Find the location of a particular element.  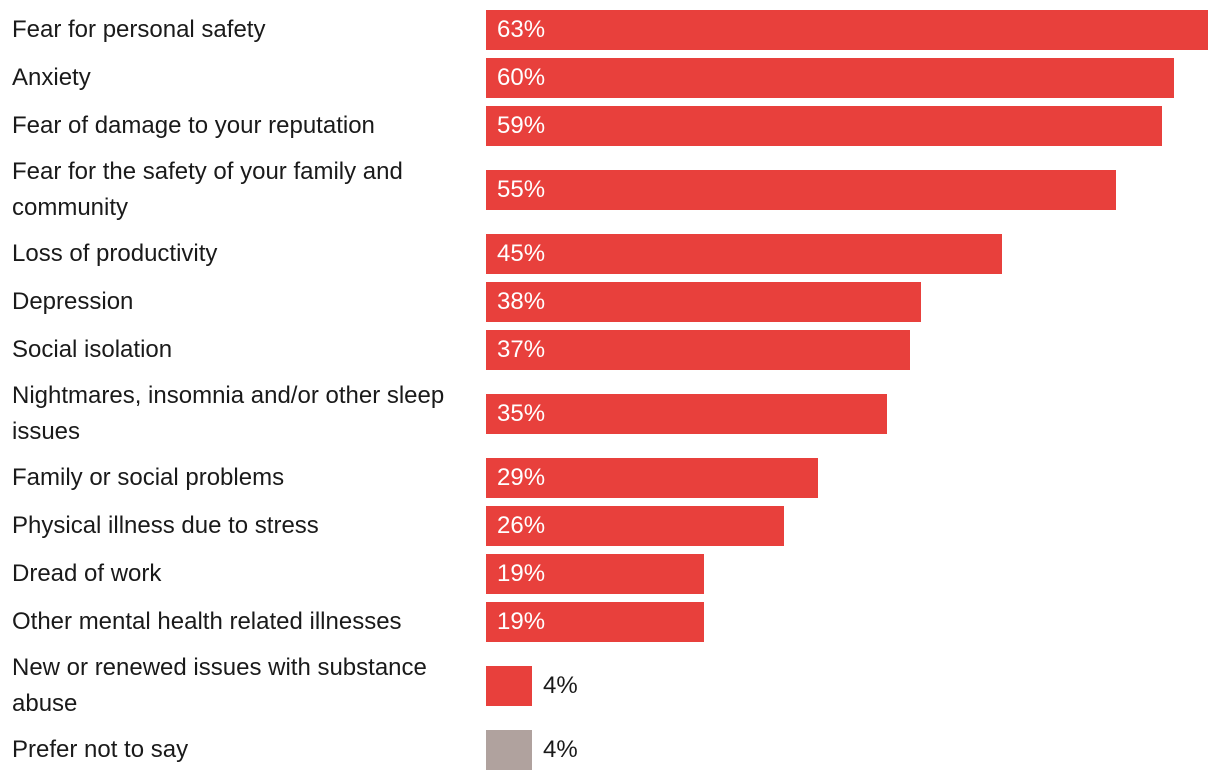

data-label: 59% is located at coordinates (521, 125).